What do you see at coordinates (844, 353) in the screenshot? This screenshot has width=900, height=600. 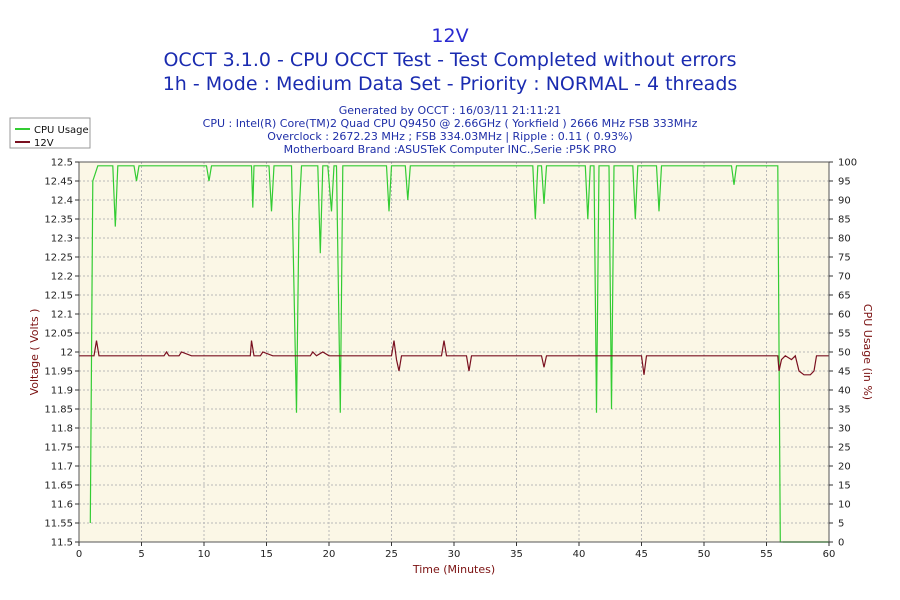 I see `y-right-tick-label: 50` at bounding box center [844, 353].